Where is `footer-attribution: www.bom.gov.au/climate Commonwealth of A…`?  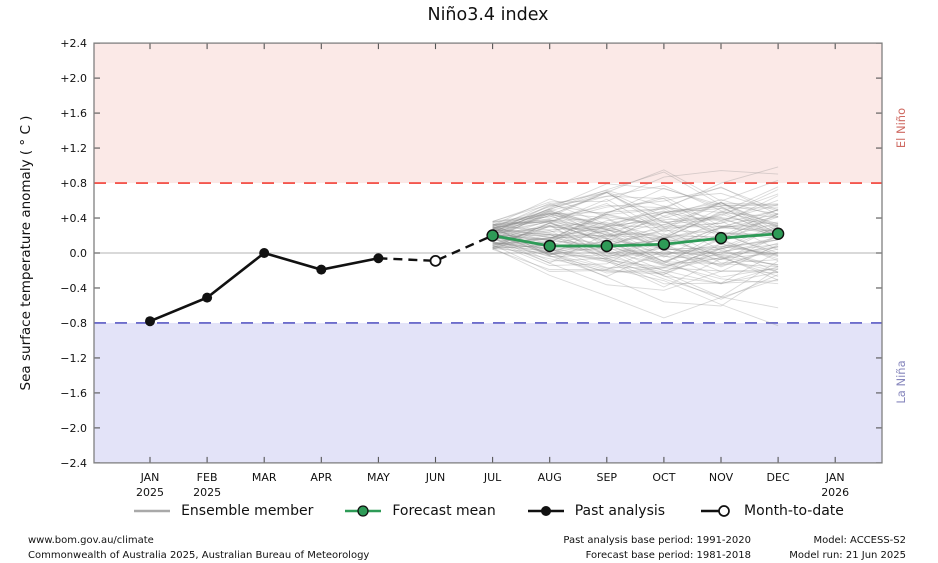 footer-attribution: www.bom.gov.au/climate Commonwealth of A… is located at coordinates (198, 548).